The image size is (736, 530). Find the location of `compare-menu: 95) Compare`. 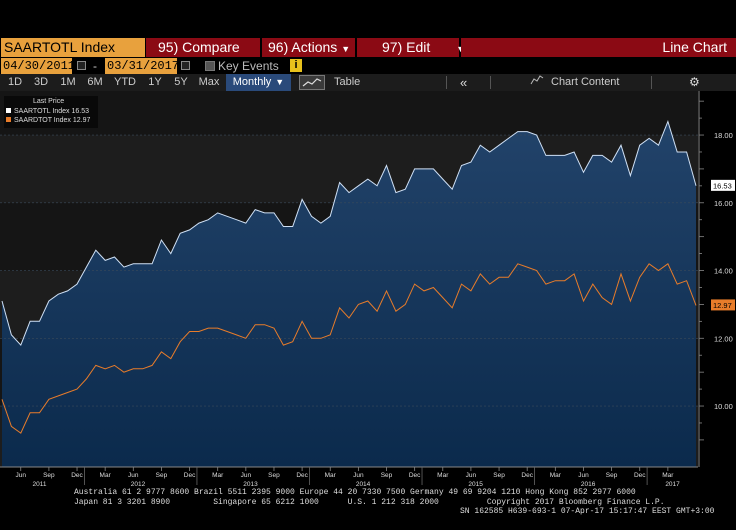

compare-menu: 95) Compare is located at coordinates (203, 47).